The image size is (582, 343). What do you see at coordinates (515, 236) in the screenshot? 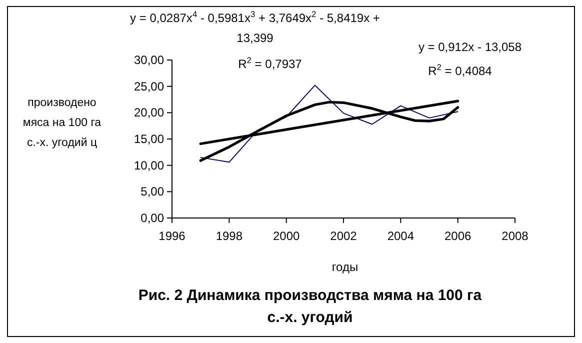
I see `x-tick-label: 2008` at bounding box center [515, 236].